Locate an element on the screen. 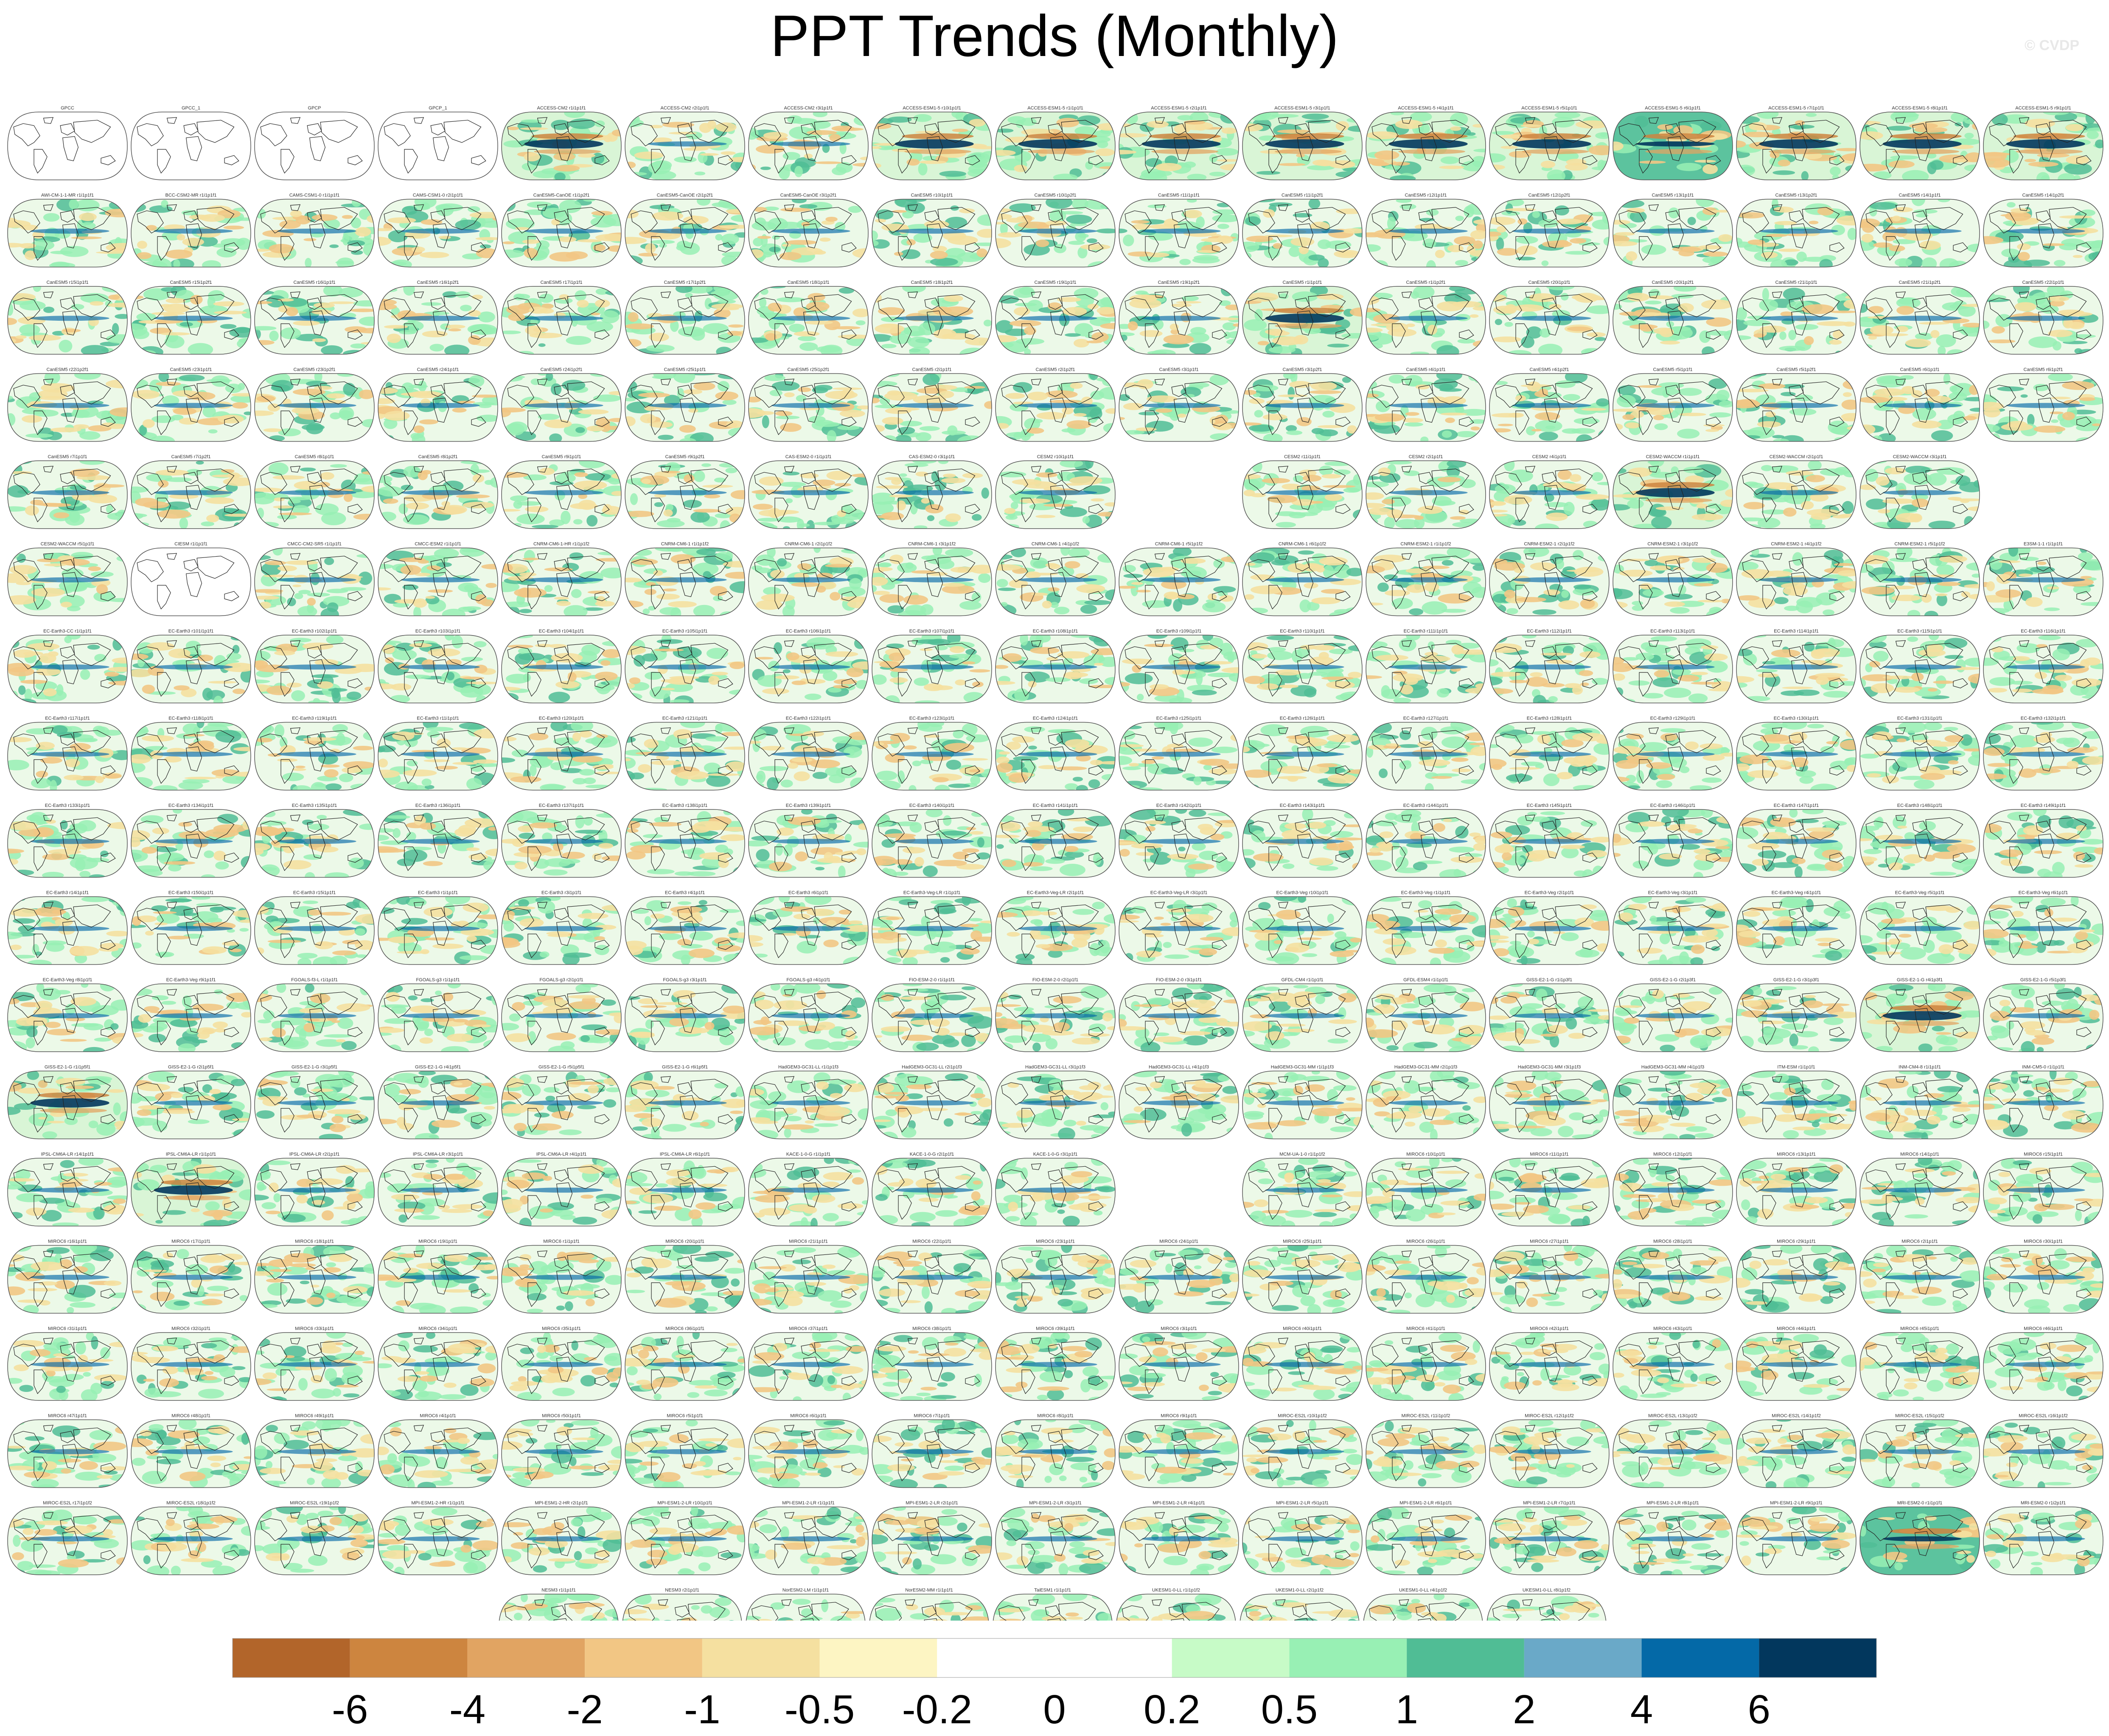  panel-title: CanESM5 r17i1p1f1 is located at coordinates (561, 282).